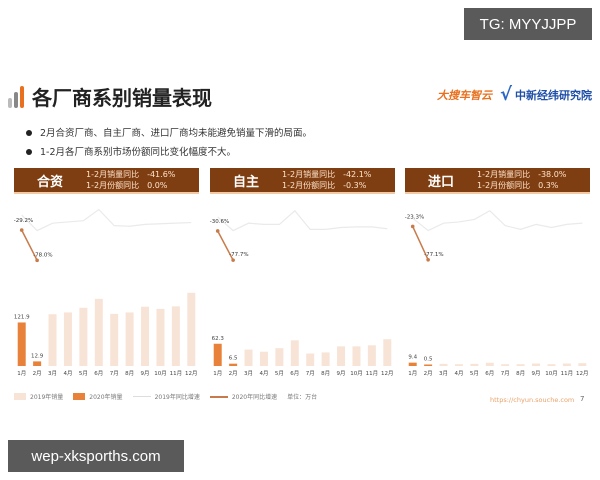 The width and height of the screenshot is (600, 480). Describe the element at coordinates (218, 396) in the screenshot. I see `legend-line-2020` at that location.